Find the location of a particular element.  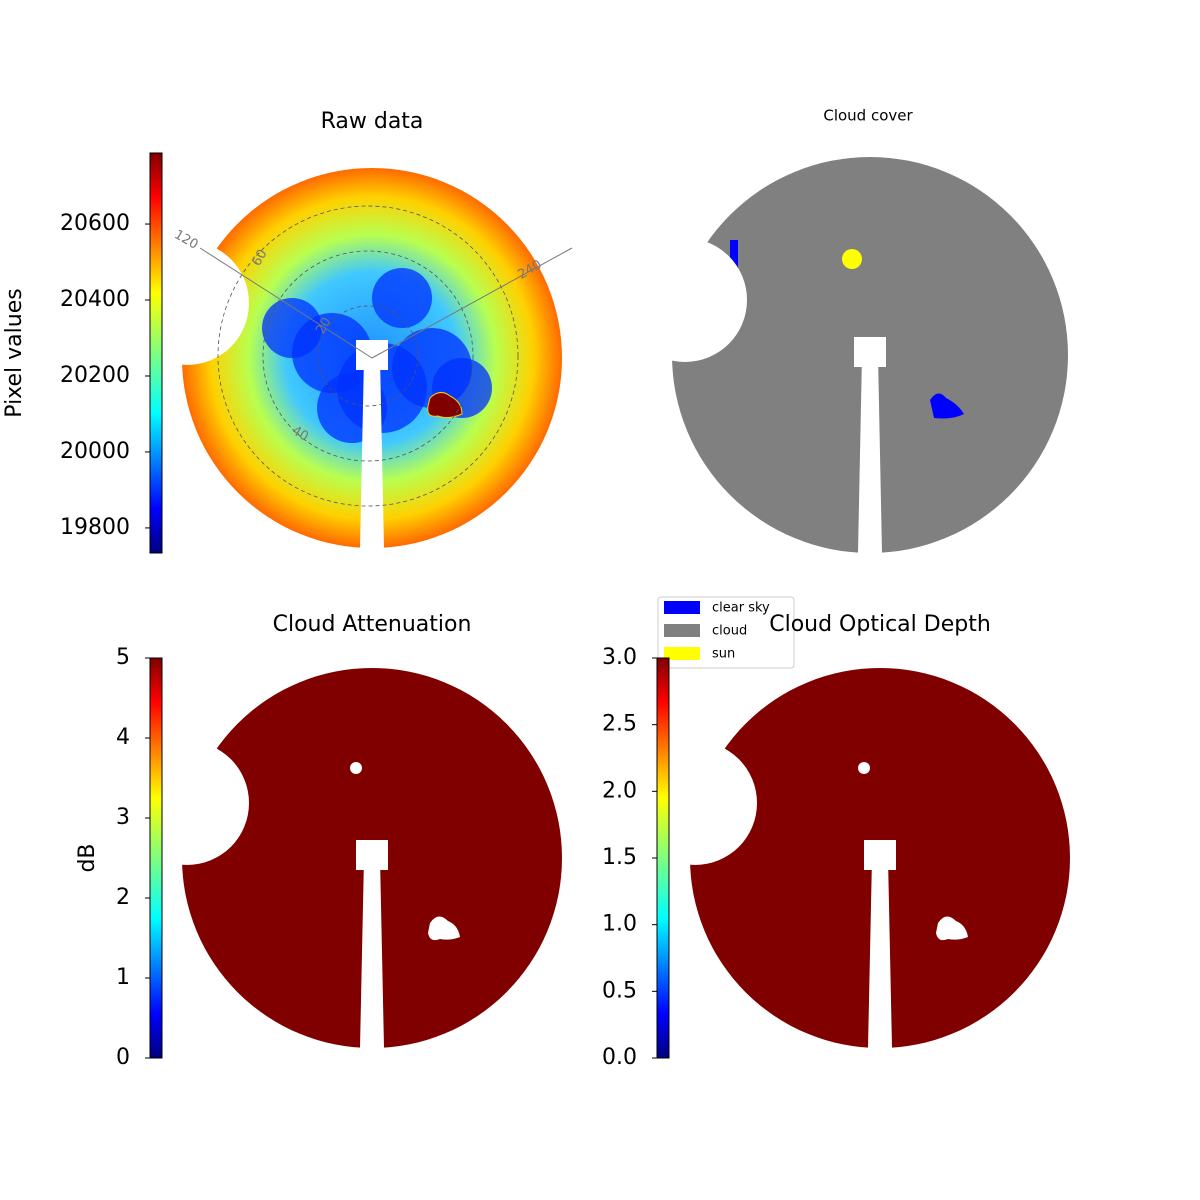

panel-title: Cloud cover is located at coordinates (868, 116).